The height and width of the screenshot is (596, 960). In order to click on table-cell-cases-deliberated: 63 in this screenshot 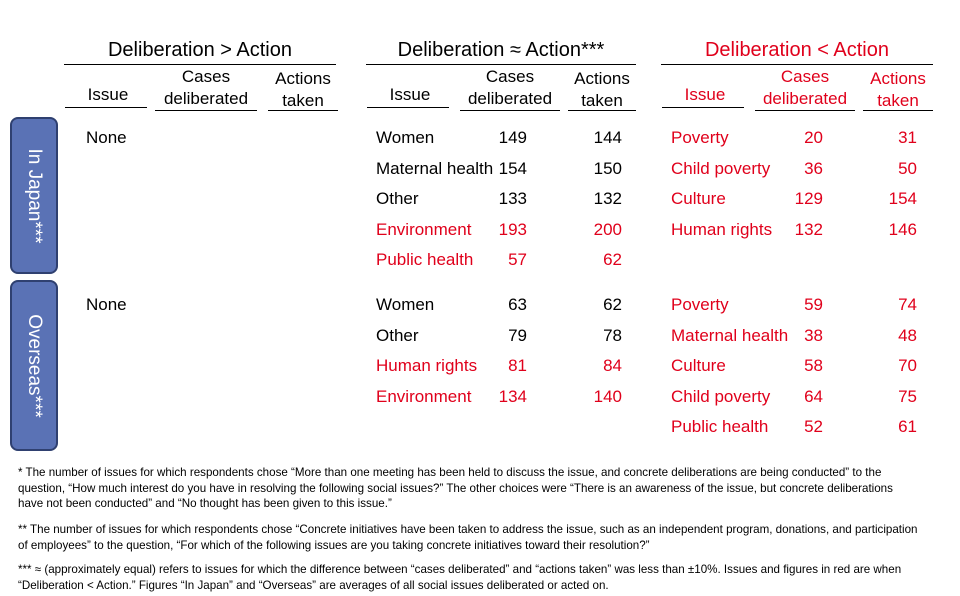, I will do `click(517, 304)`.